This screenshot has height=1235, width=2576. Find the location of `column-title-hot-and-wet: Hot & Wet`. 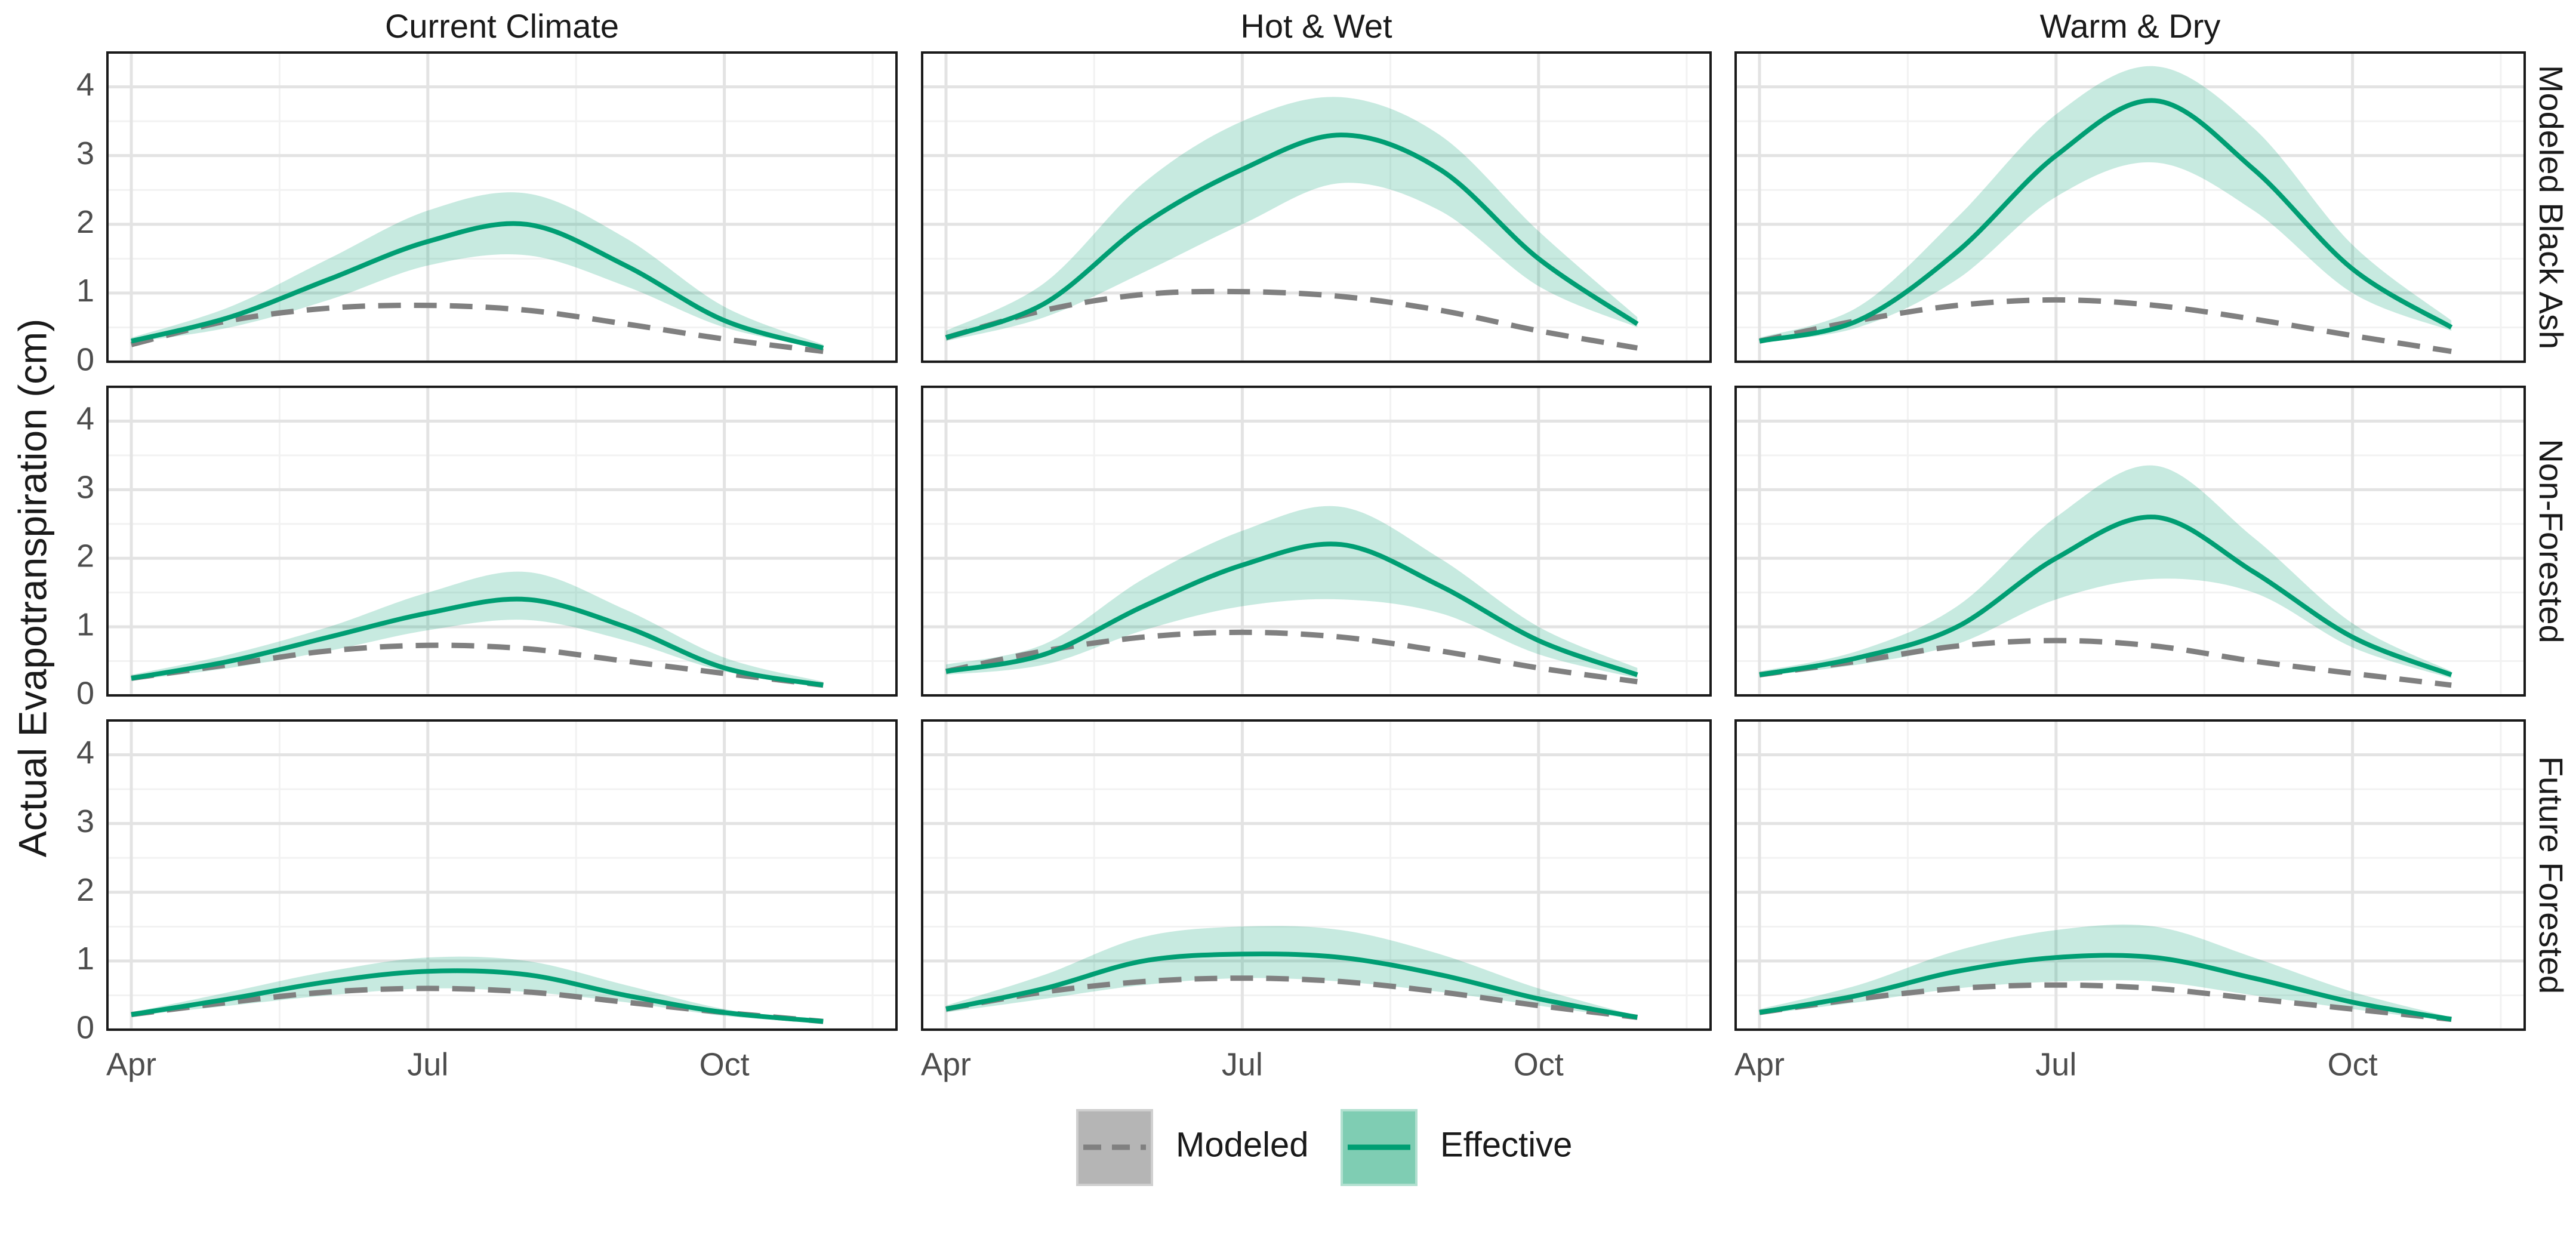

column-title-hot-and-wet: Hot & Wet is located at coordinates (1316, 26).